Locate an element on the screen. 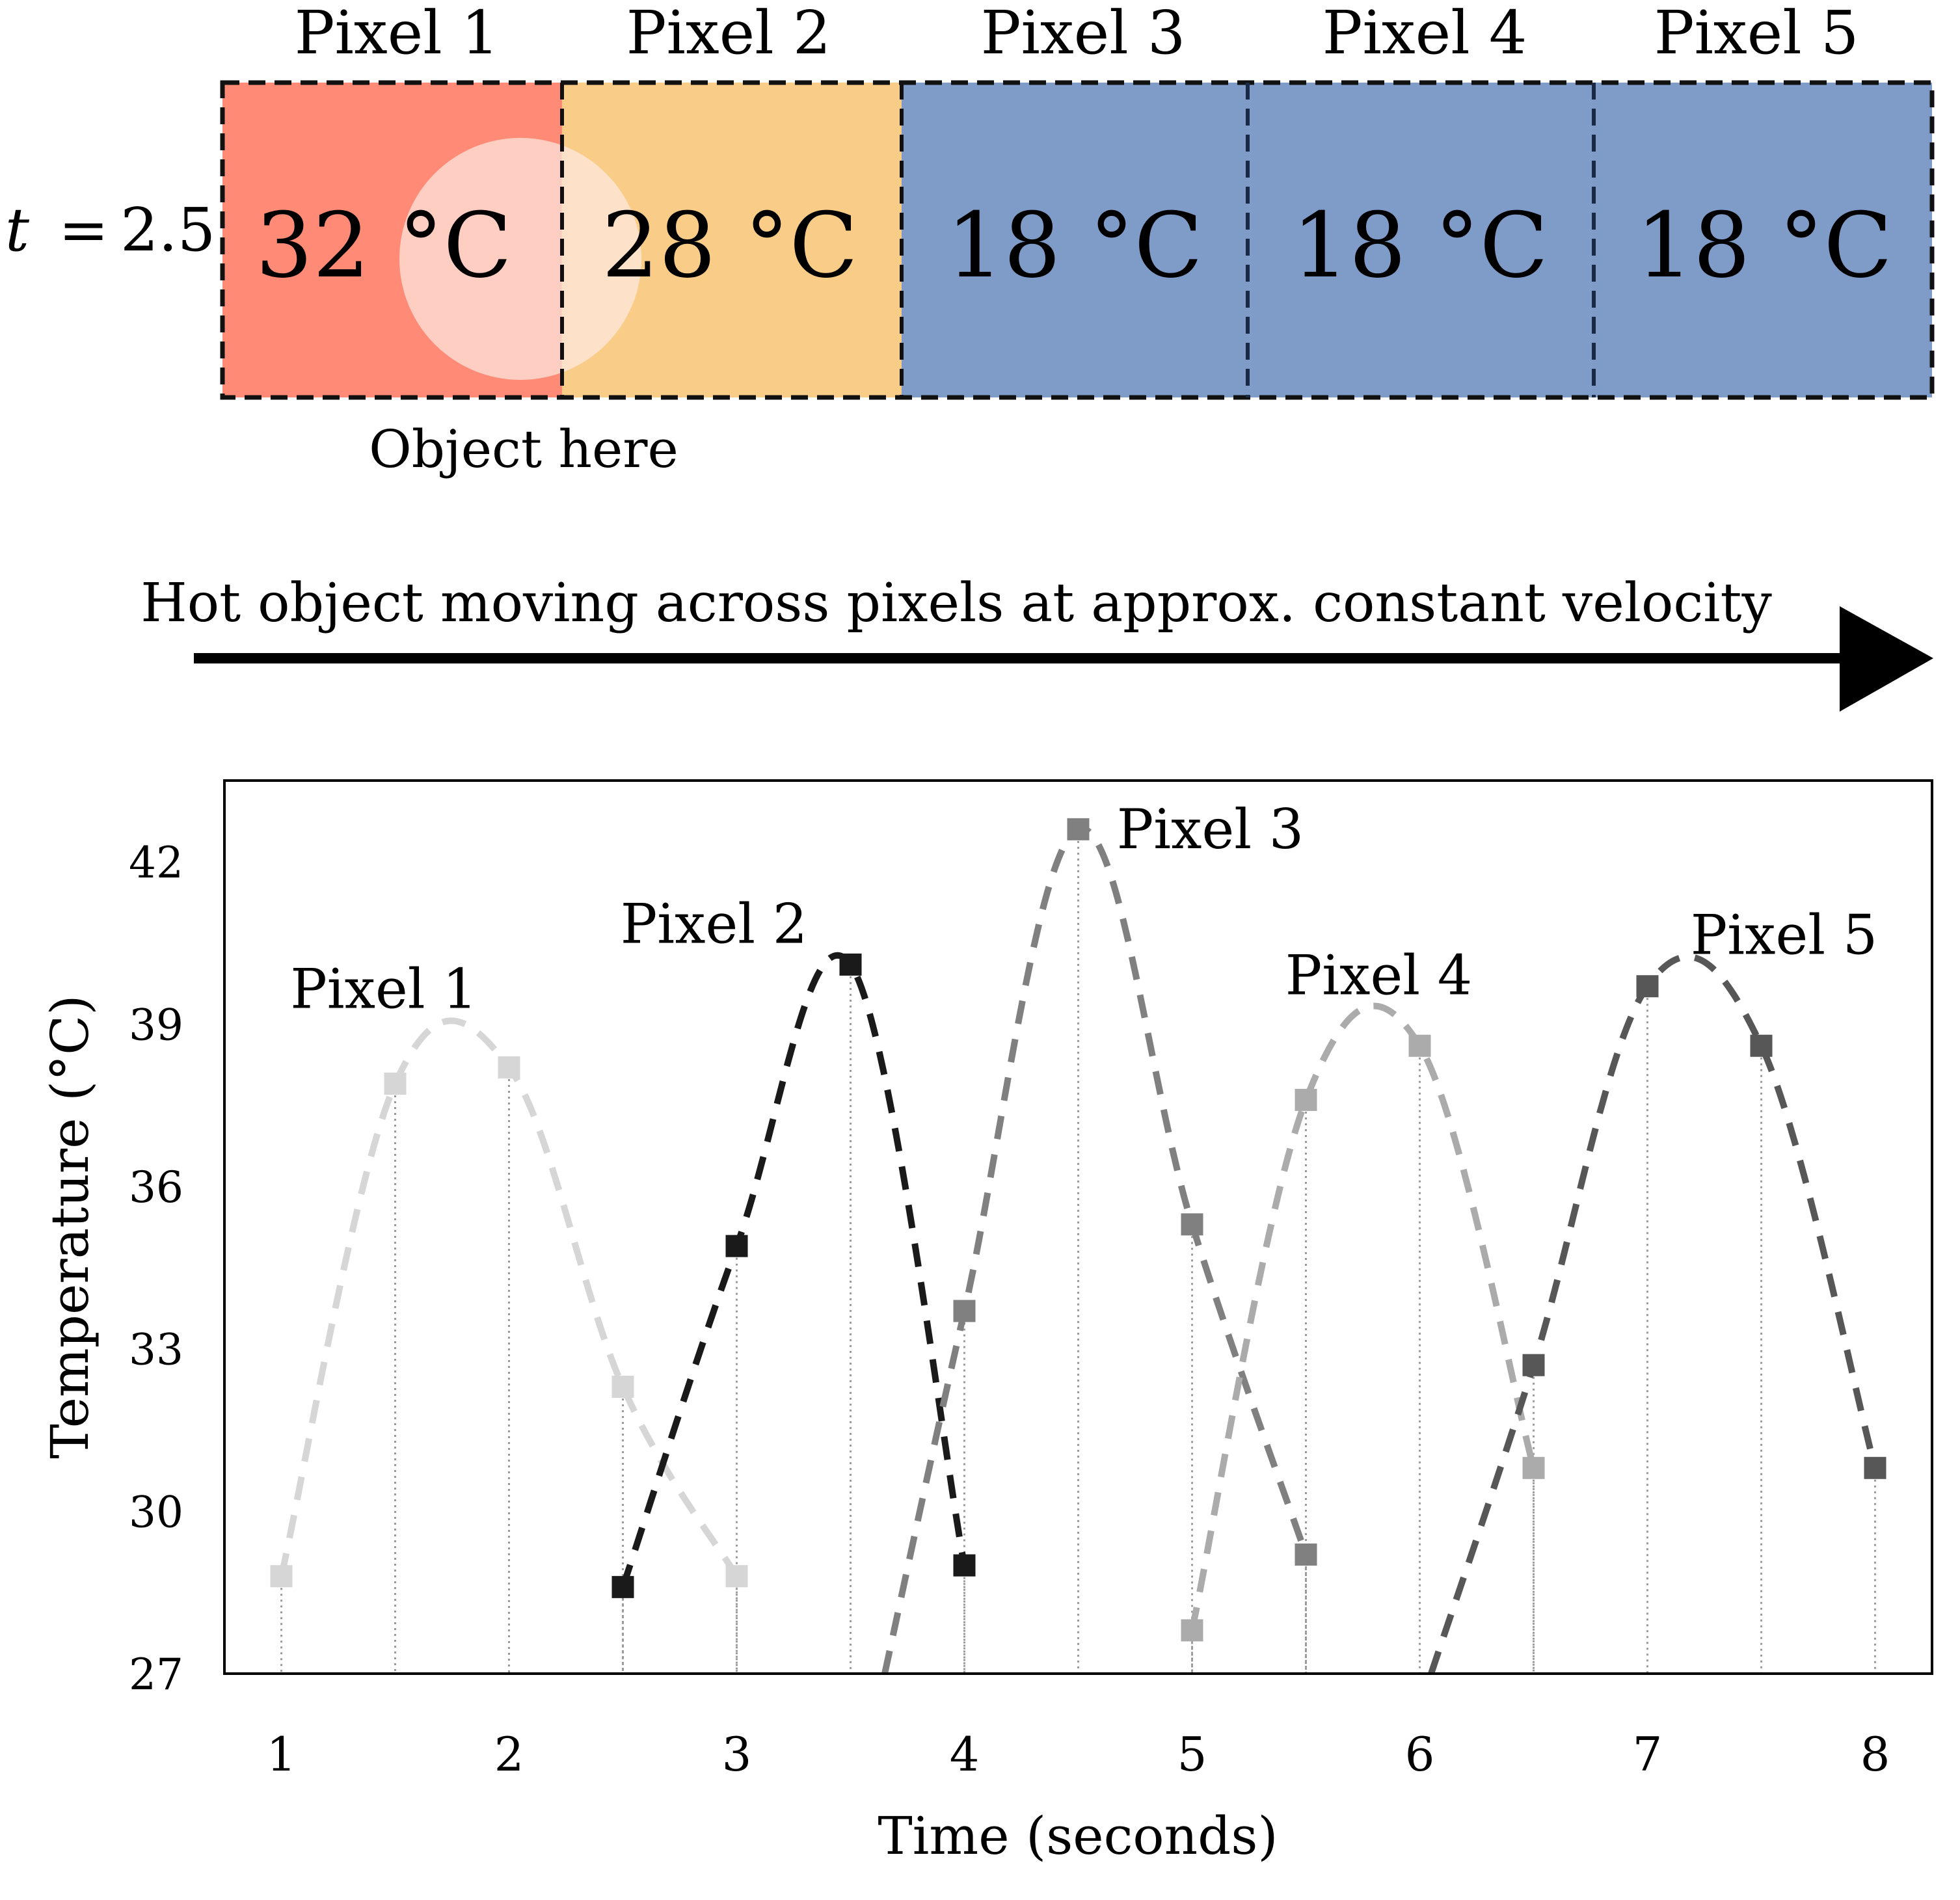  pixel-5-cell is located at coordinates (1763, 240).